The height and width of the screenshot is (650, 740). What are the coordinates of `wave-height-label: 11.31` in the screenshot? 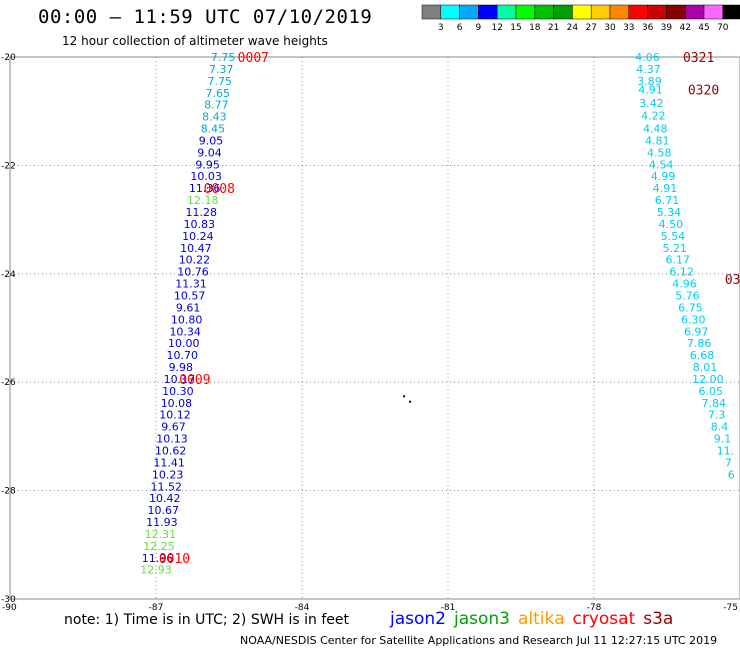 It's located at (191, 284).